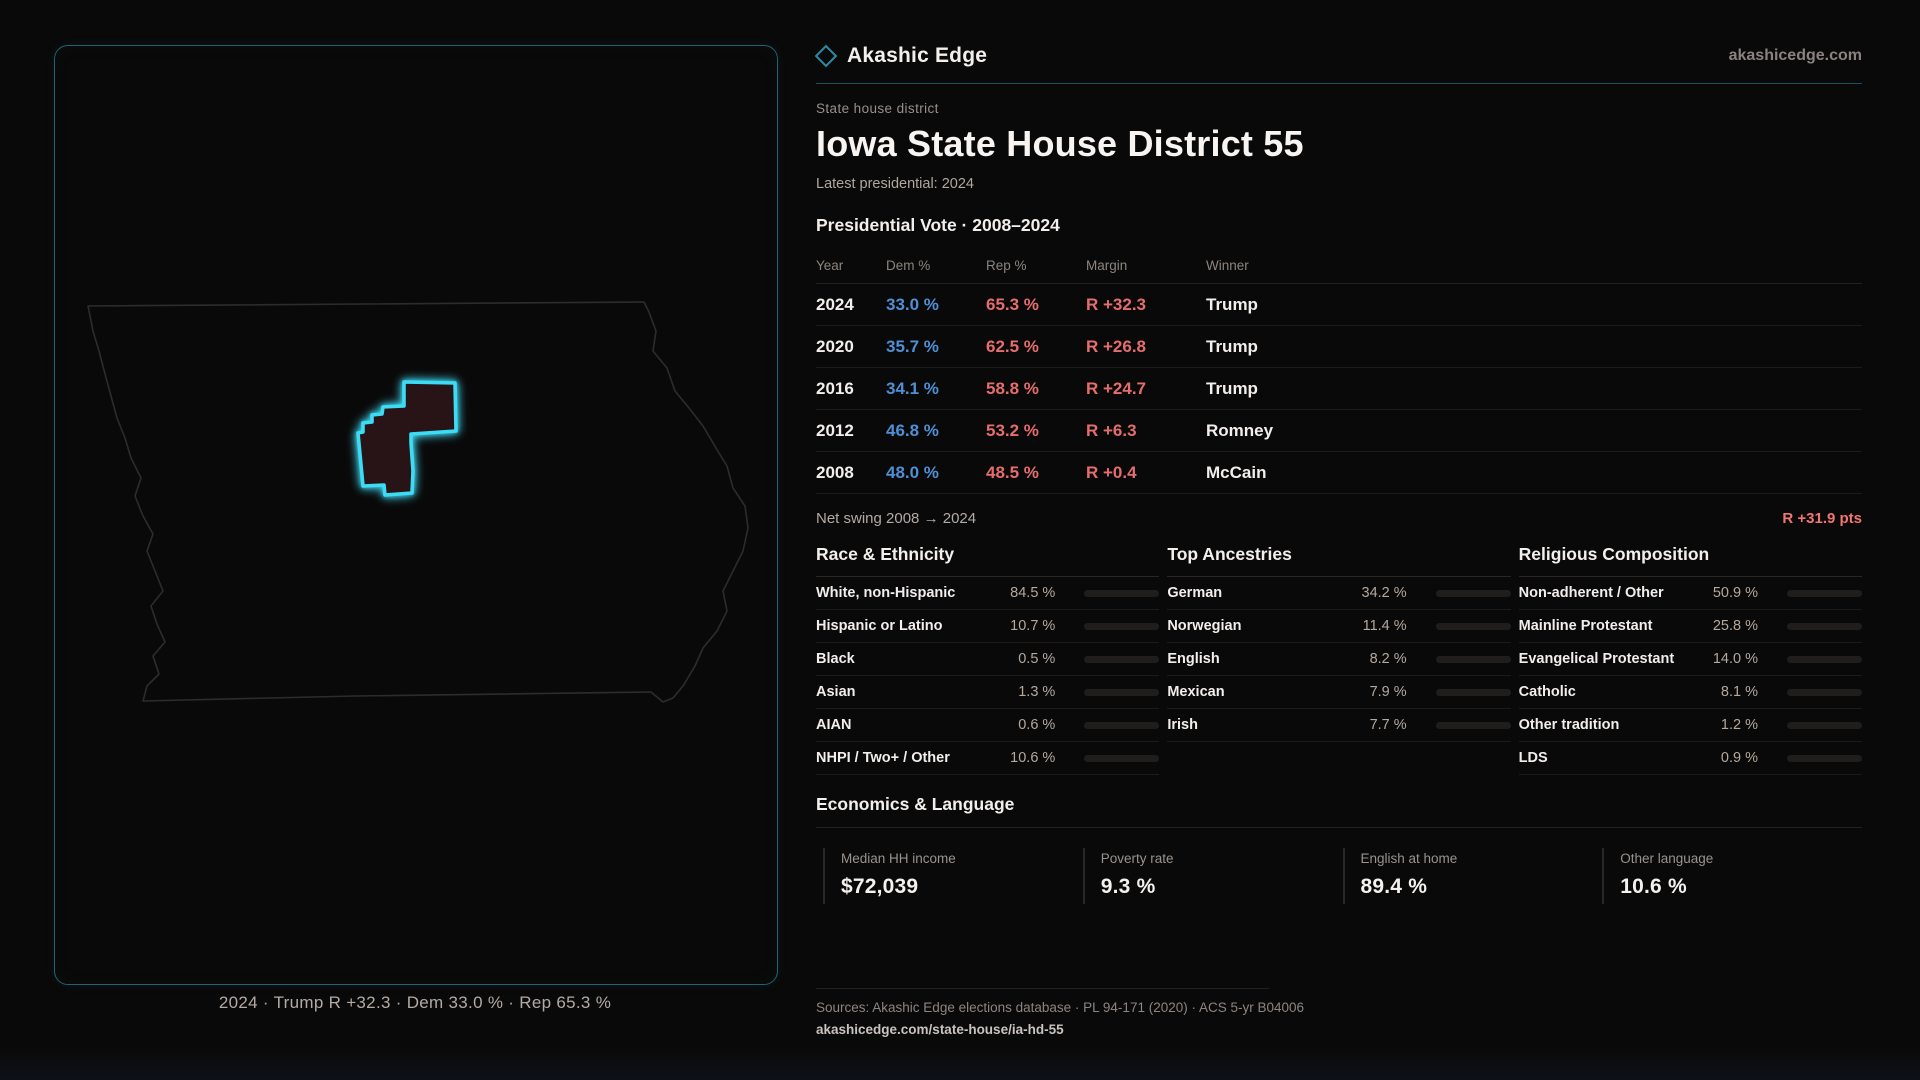 The image size is (1920, 1080). Describe the element at coordinates (1193, 659) in the screenshot. I see `demo-label: English` at that location.